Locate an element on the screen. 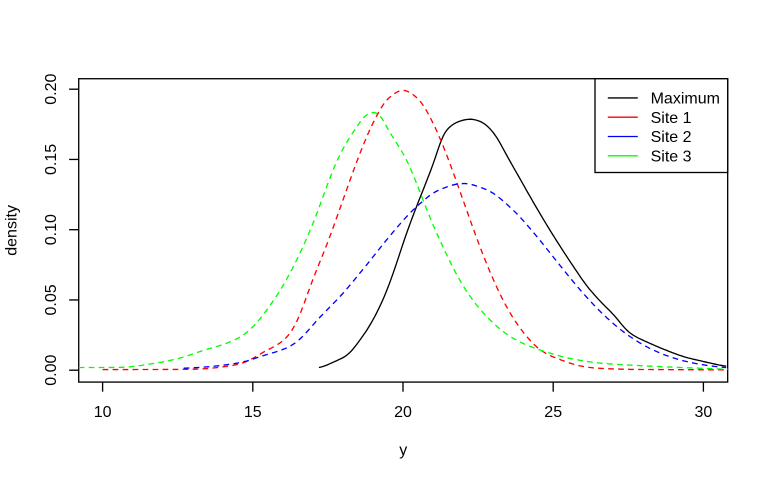  svg-text: 15 is located at coordinates (253, 412).